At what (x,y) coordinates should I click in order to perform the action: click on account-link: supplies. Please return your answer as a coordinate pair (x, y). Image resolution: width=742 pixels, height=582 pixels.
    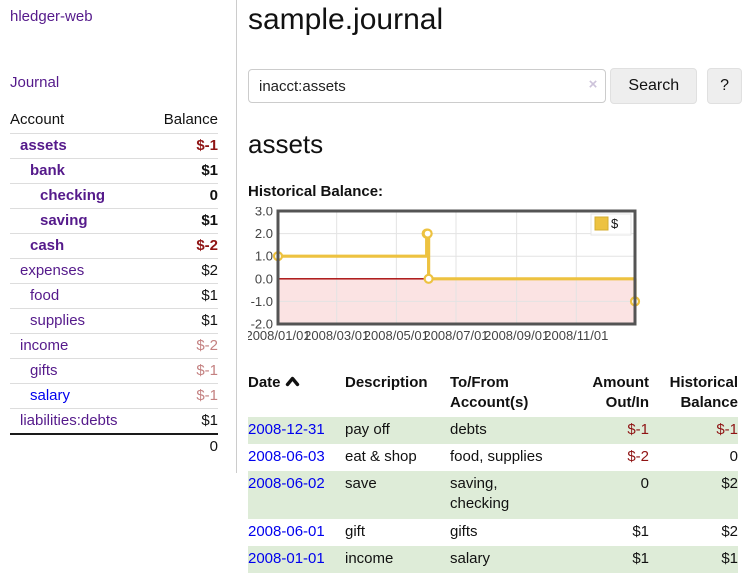
    Looking at the image, I should click on (58, 320).